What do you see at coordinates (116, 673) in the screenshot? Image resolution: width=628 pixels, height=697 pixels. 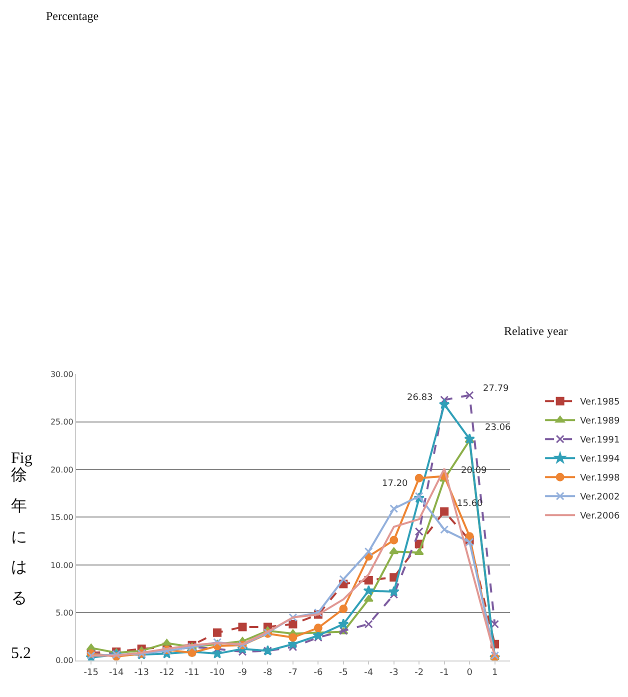 I see `x-tick-label: -14` at bounding box center [116, 673].